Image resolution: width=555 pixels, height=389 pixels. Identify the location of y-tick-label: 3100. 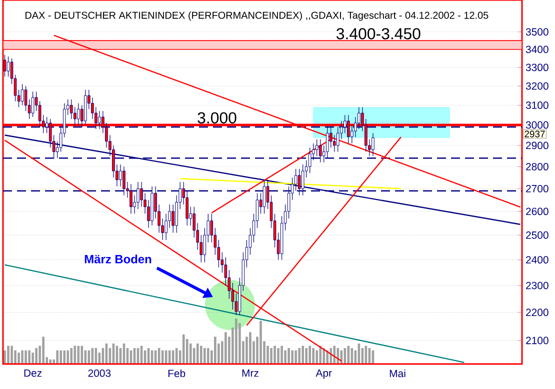
(537, 105).